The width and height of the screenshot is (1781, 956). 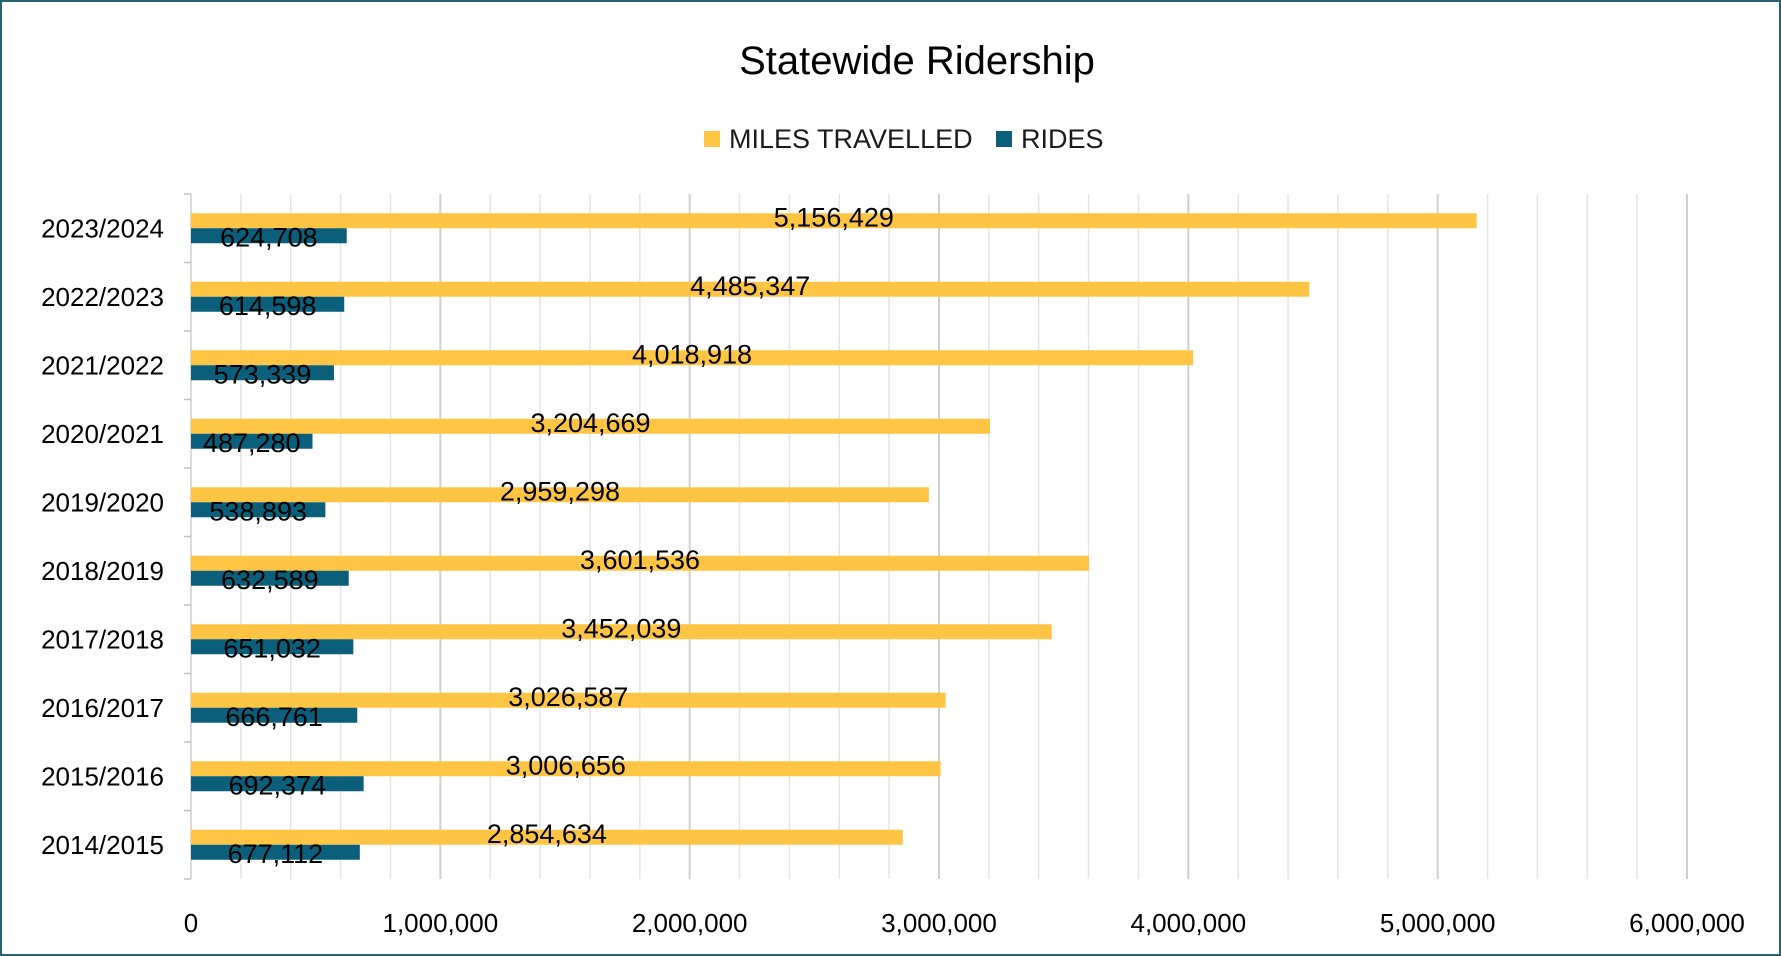 What do you see at coordinates (640, 560) in the screenshot?
I see `data-label-miles-travelled: 3,601,536` at bounding box center [640, 560].